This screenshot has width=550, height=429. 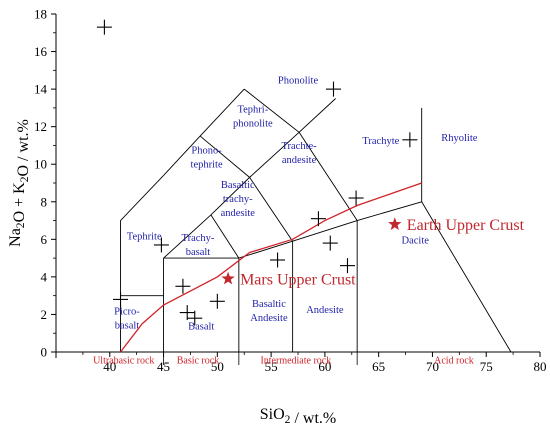 I want to click on y-tick-label: 4, so click(x=44, y=276).